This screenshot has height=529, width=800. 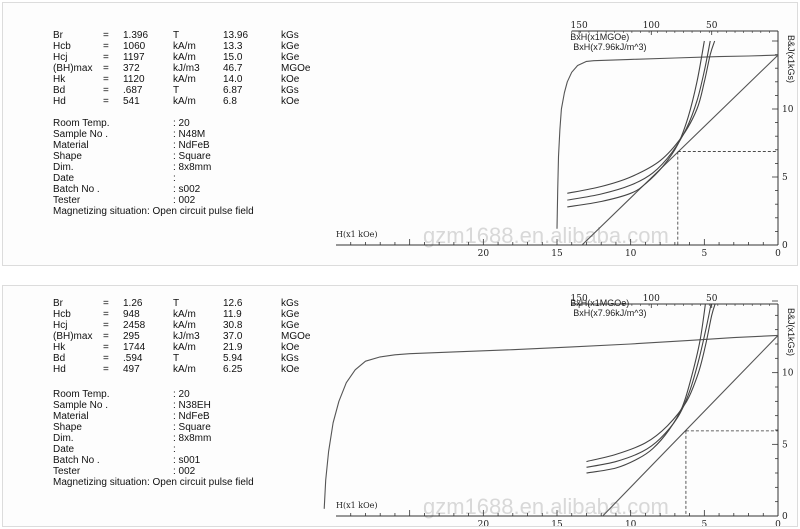 I want to click on spec-value2: 6.25, so click(x=233, y=369).